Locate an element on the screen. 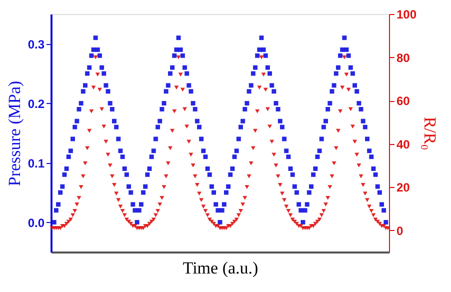 This screenshot has width=451, height=292. y2-tick-label: 0 is located at coordinates (400, 231).